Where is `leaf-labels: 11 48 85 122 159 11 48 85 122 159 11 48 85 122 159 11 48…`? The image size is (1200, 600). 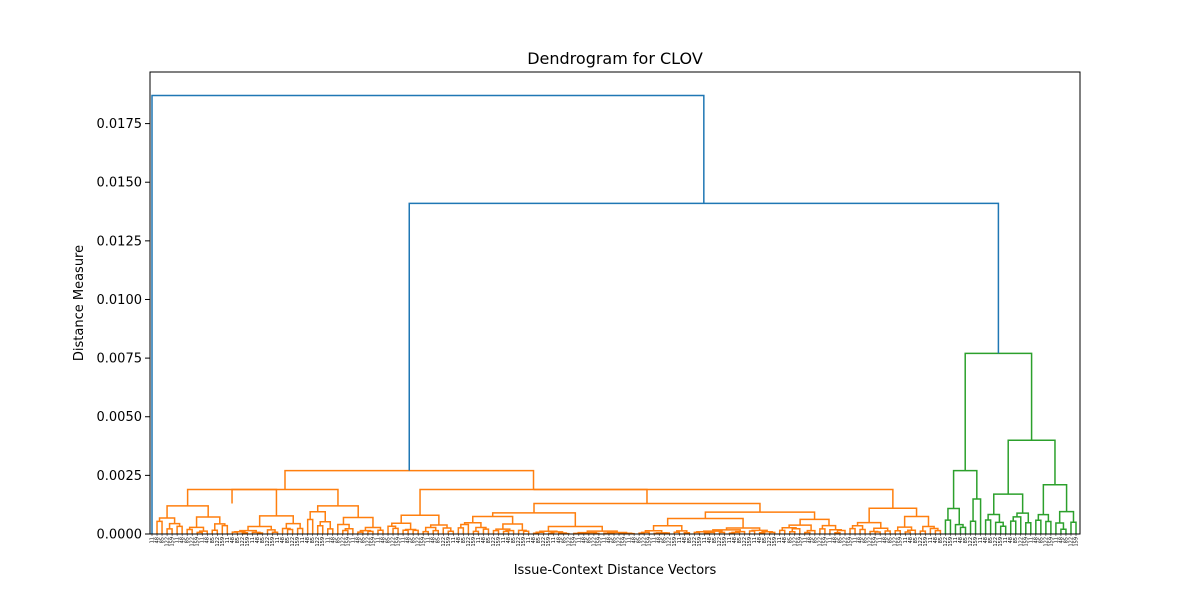
leaf-labels: 11 48 85 122 159 11 48 85 122 159 11 48 85 122 159 11 48… is located at coordinates (615, 540).